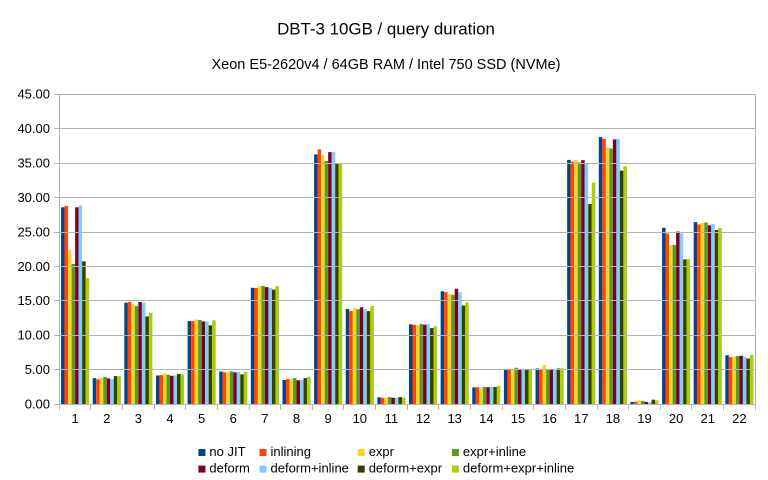 The image size is (768, 480). Describe the element at coordinates (382, 451) in the screenshot. I see `svg-text: expr` at that location.